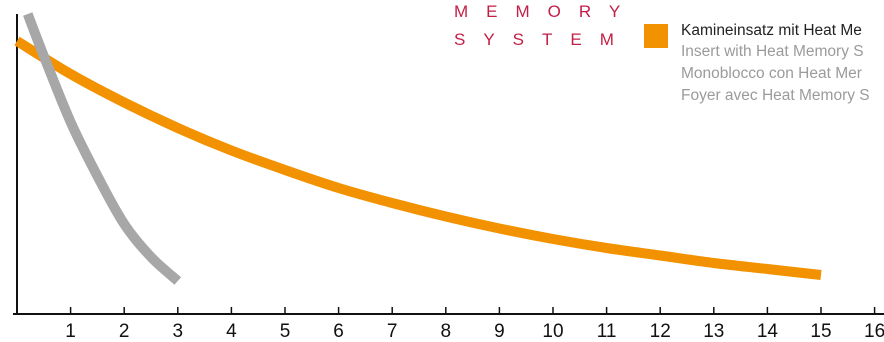  Describe the element at coordinates (552, 331) in the screenshot. I see `x-tick-label: 10` at that location.